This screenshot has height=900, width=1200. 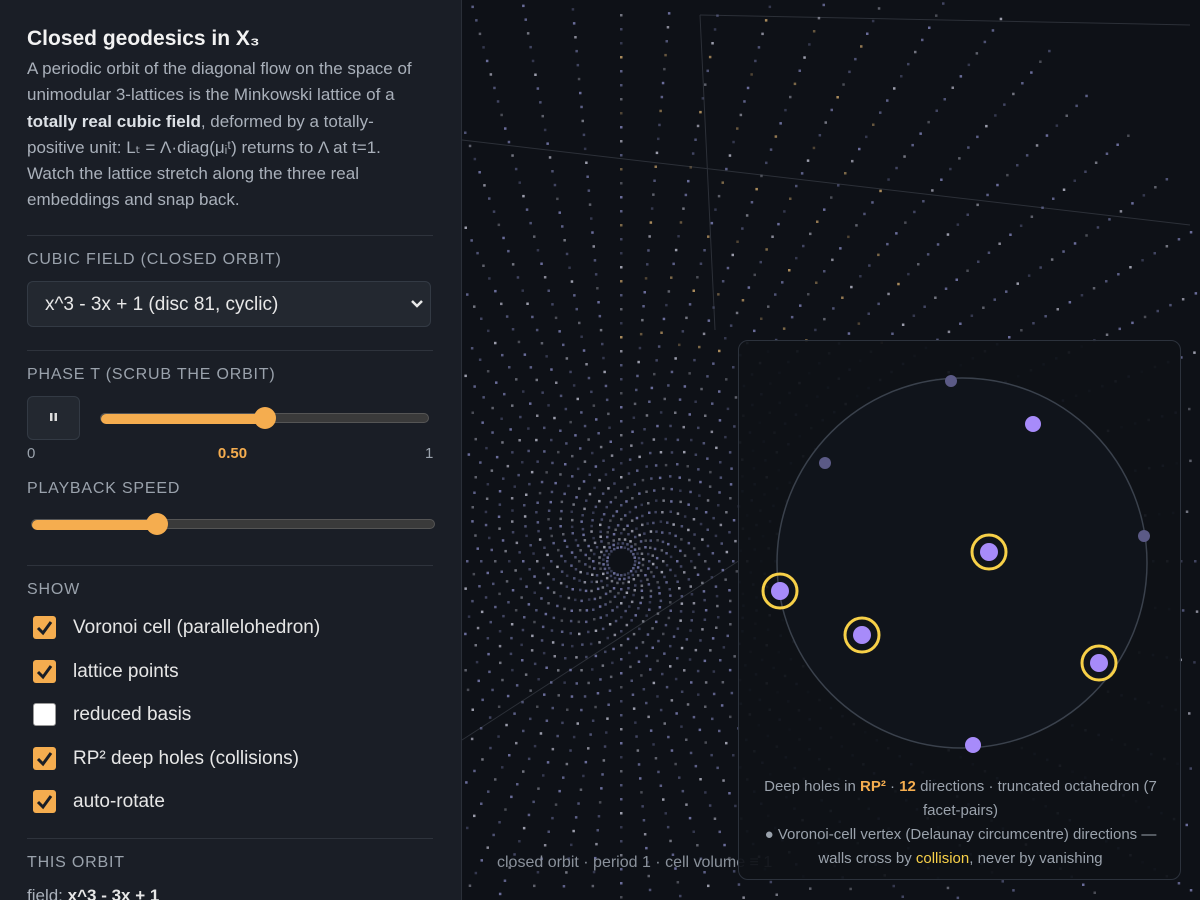 What do you see at coordinates (233, 524) in the screenshot?
I see `speed-slider` at bounding box center [233, 524].